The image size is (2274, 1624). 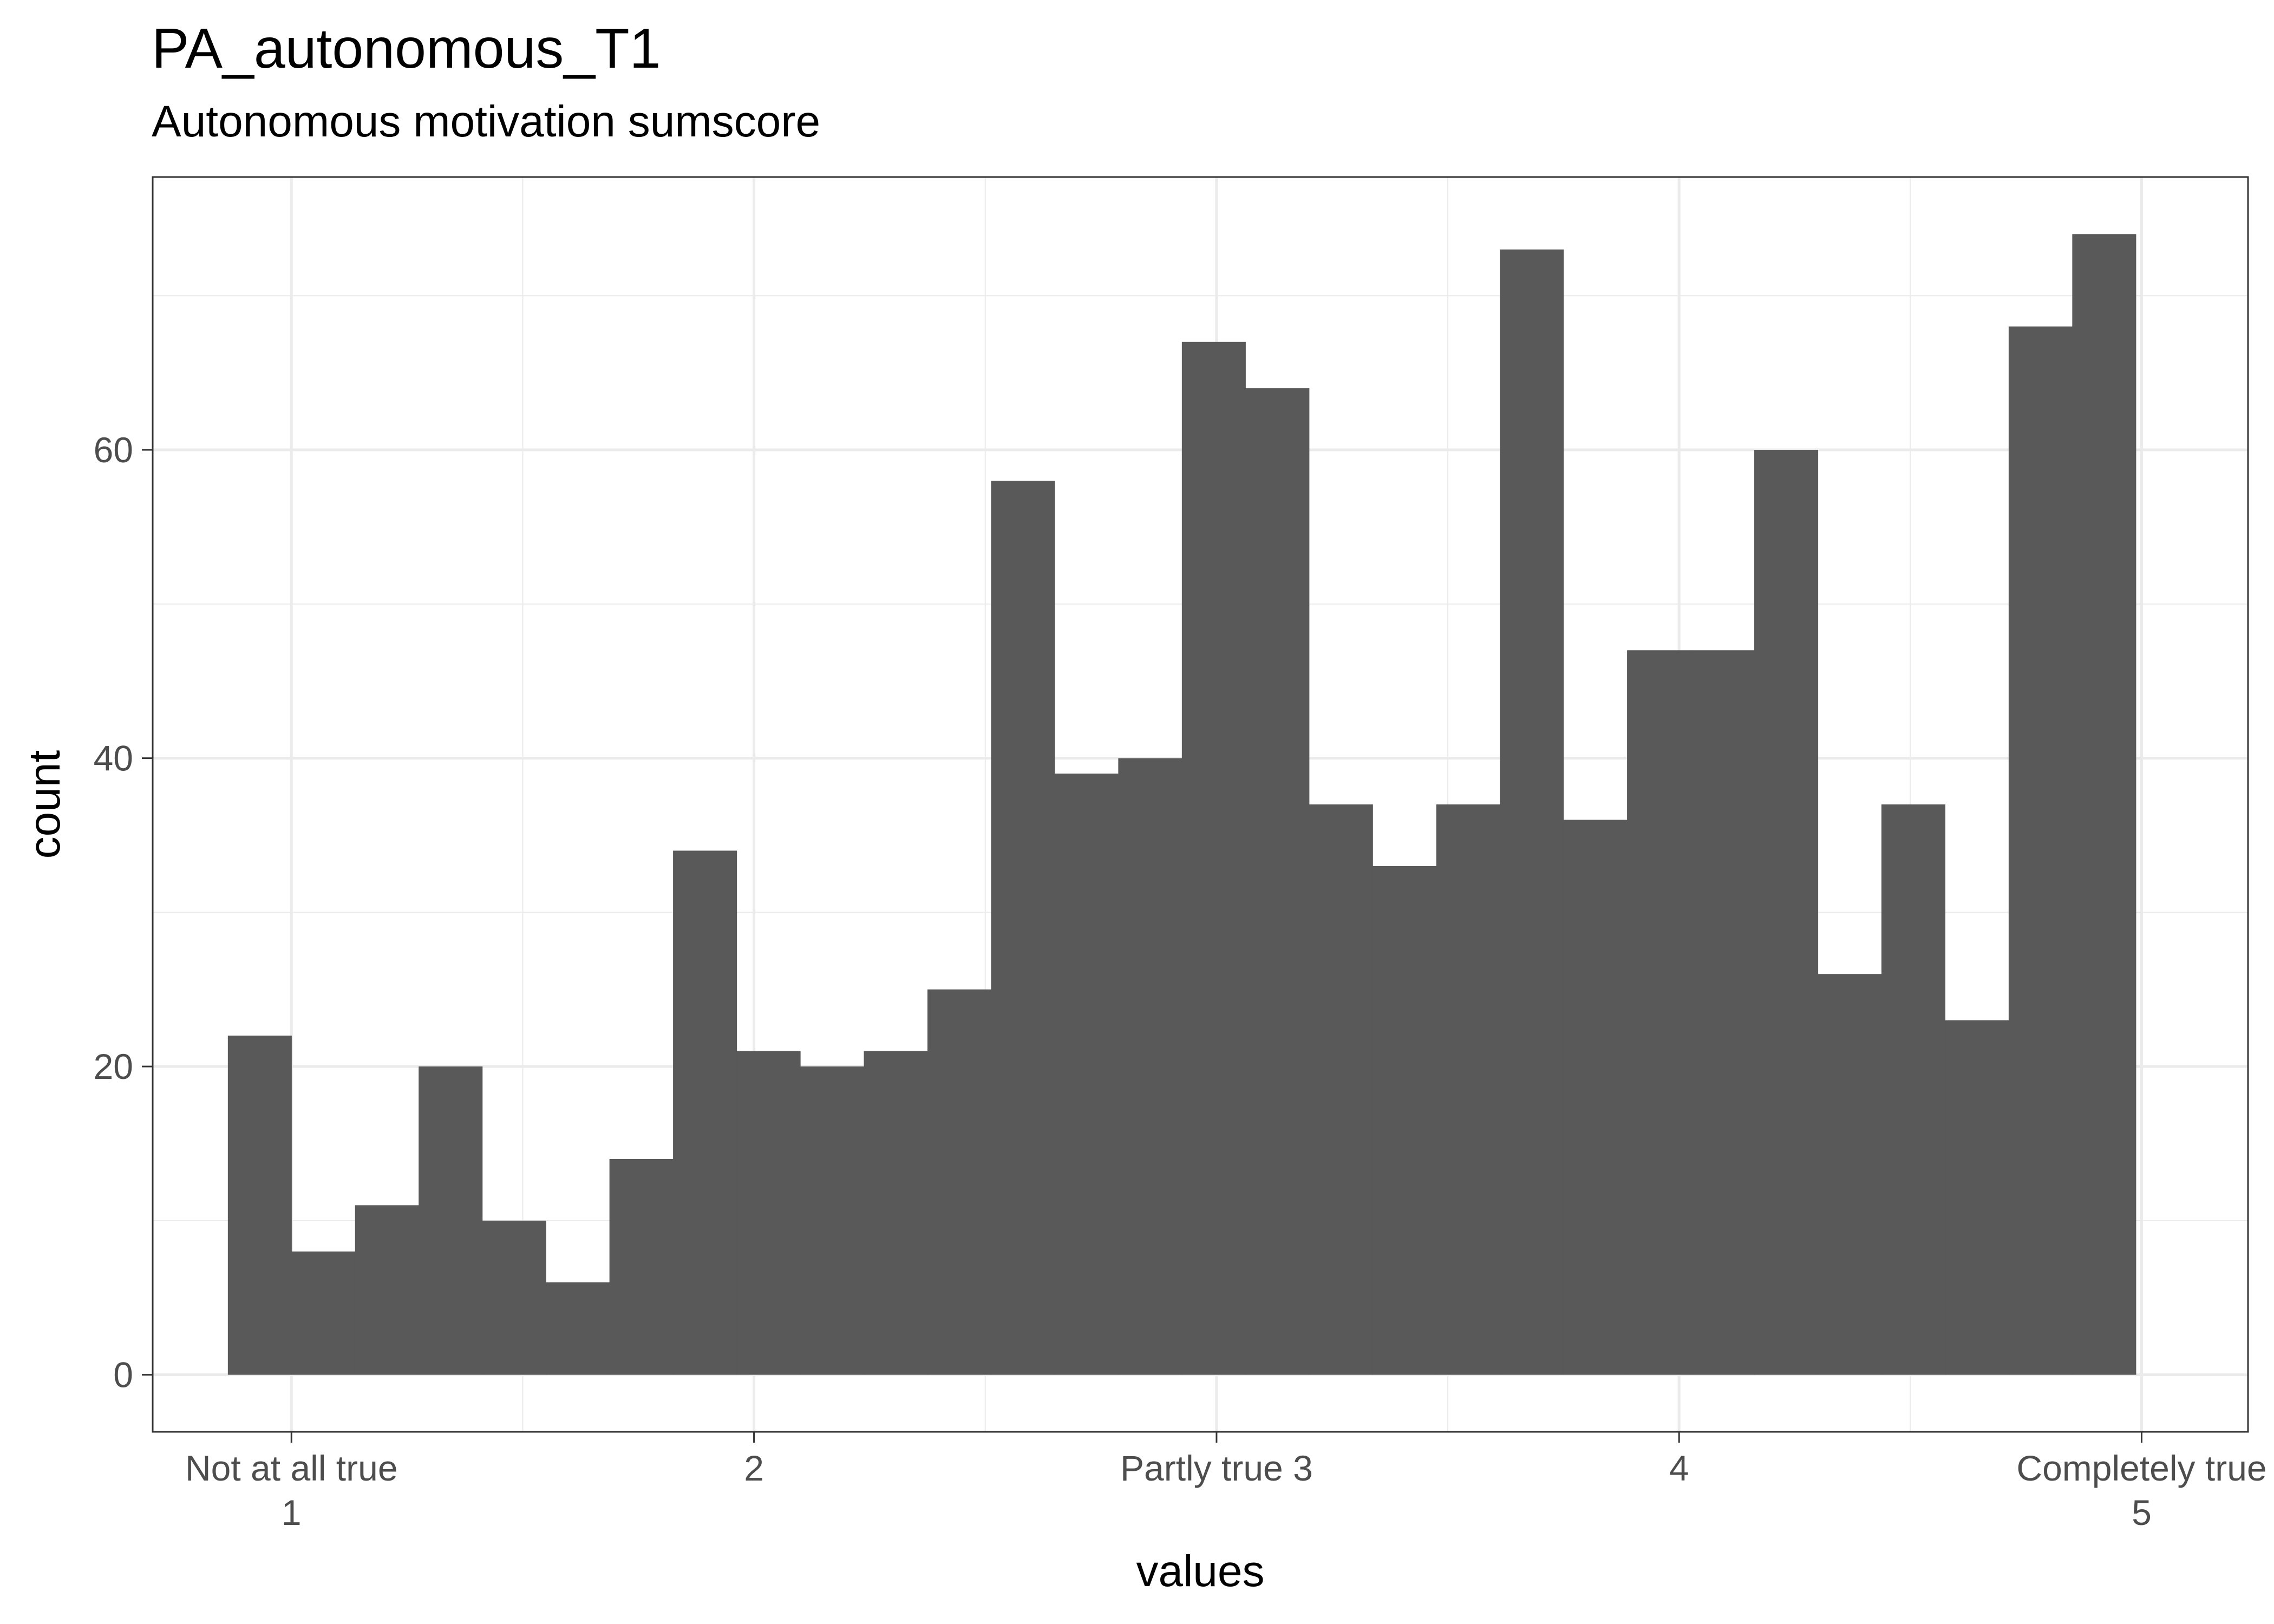 I want to click on chart-subtitle: Autonomous motivation sumscore, so click(x=486, y=122).